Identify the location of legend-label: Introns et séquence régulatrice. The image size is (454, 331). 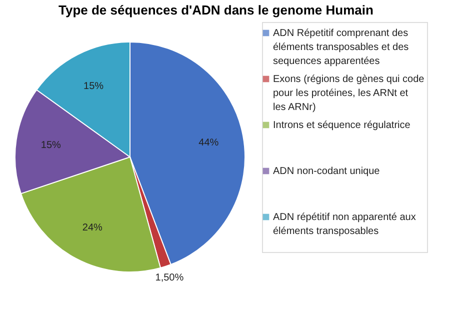
(342, 125).